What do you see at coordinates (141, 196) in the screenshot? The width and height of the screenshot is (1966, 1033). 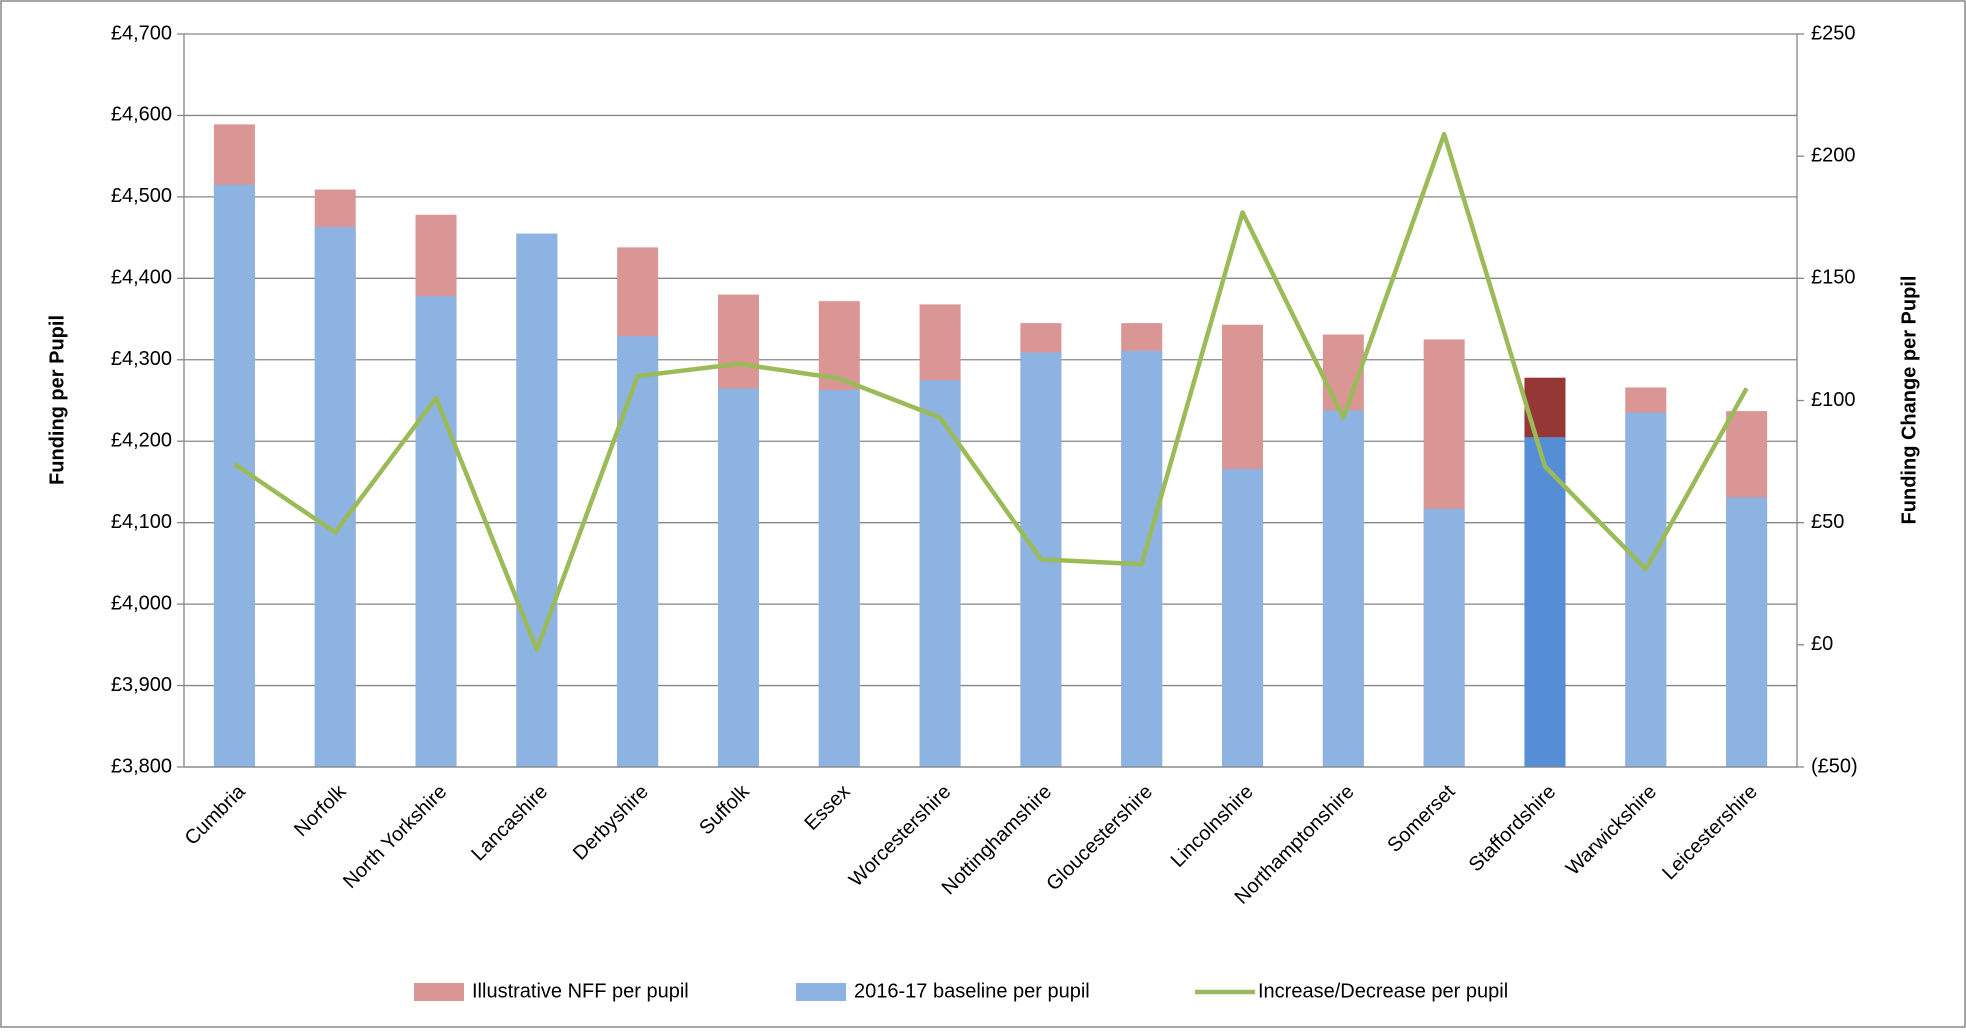 I see `y-tick-label: £4,500` at bounding box center [141, 196].